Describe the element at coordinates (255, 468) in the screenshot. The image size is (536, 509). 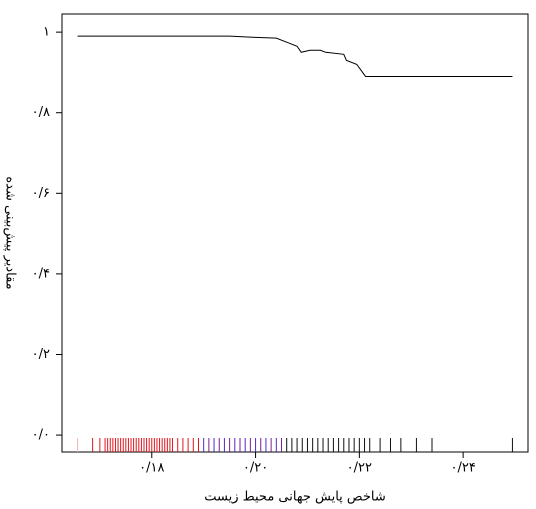
I see `x-tick-label: ۰/۲۰` at that location.